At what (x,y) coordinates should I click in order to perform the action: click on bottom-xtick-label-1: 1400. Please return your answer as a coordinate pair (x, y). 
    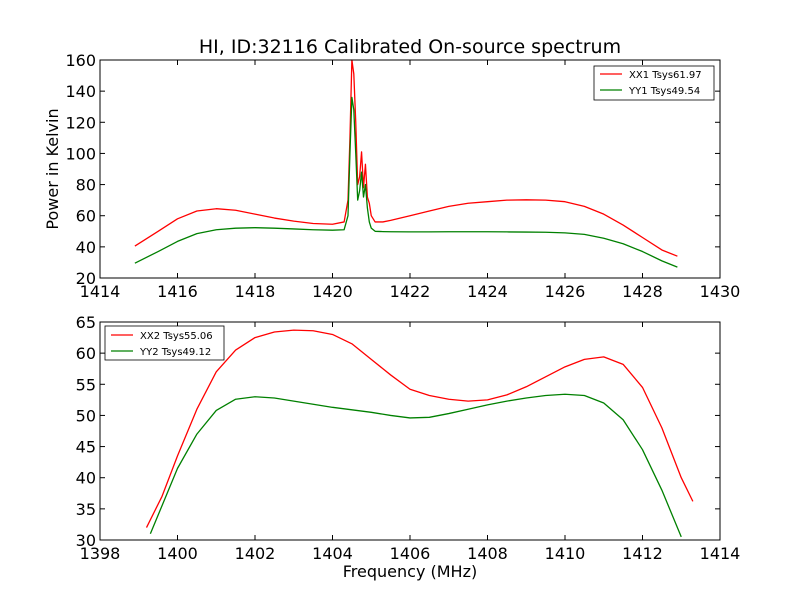
    Looking at the image, I should click on (177, 553).